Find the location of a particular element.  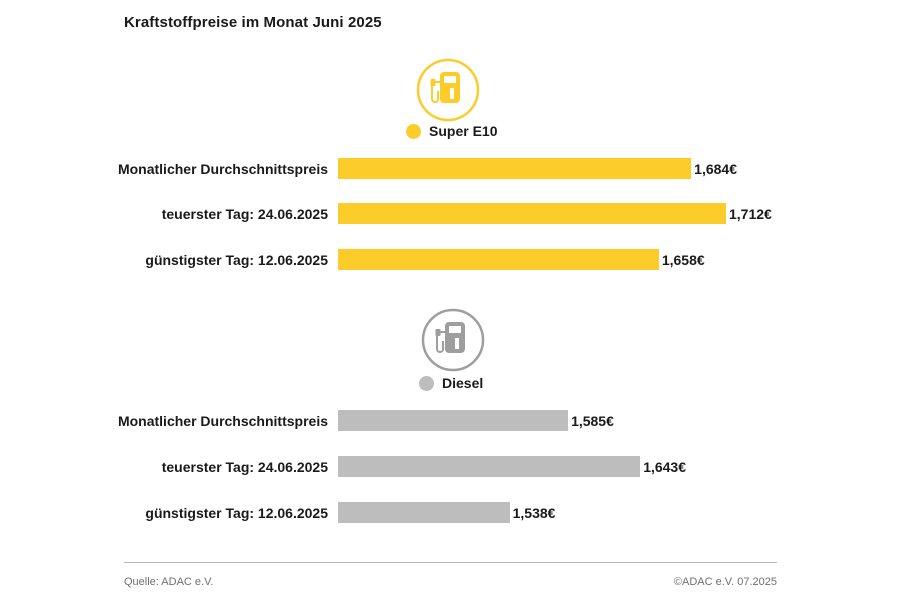

bar-row-diesel-max: teuerster Tag: 24.06.2025 1,643€ is located at coordinates (450, 467).